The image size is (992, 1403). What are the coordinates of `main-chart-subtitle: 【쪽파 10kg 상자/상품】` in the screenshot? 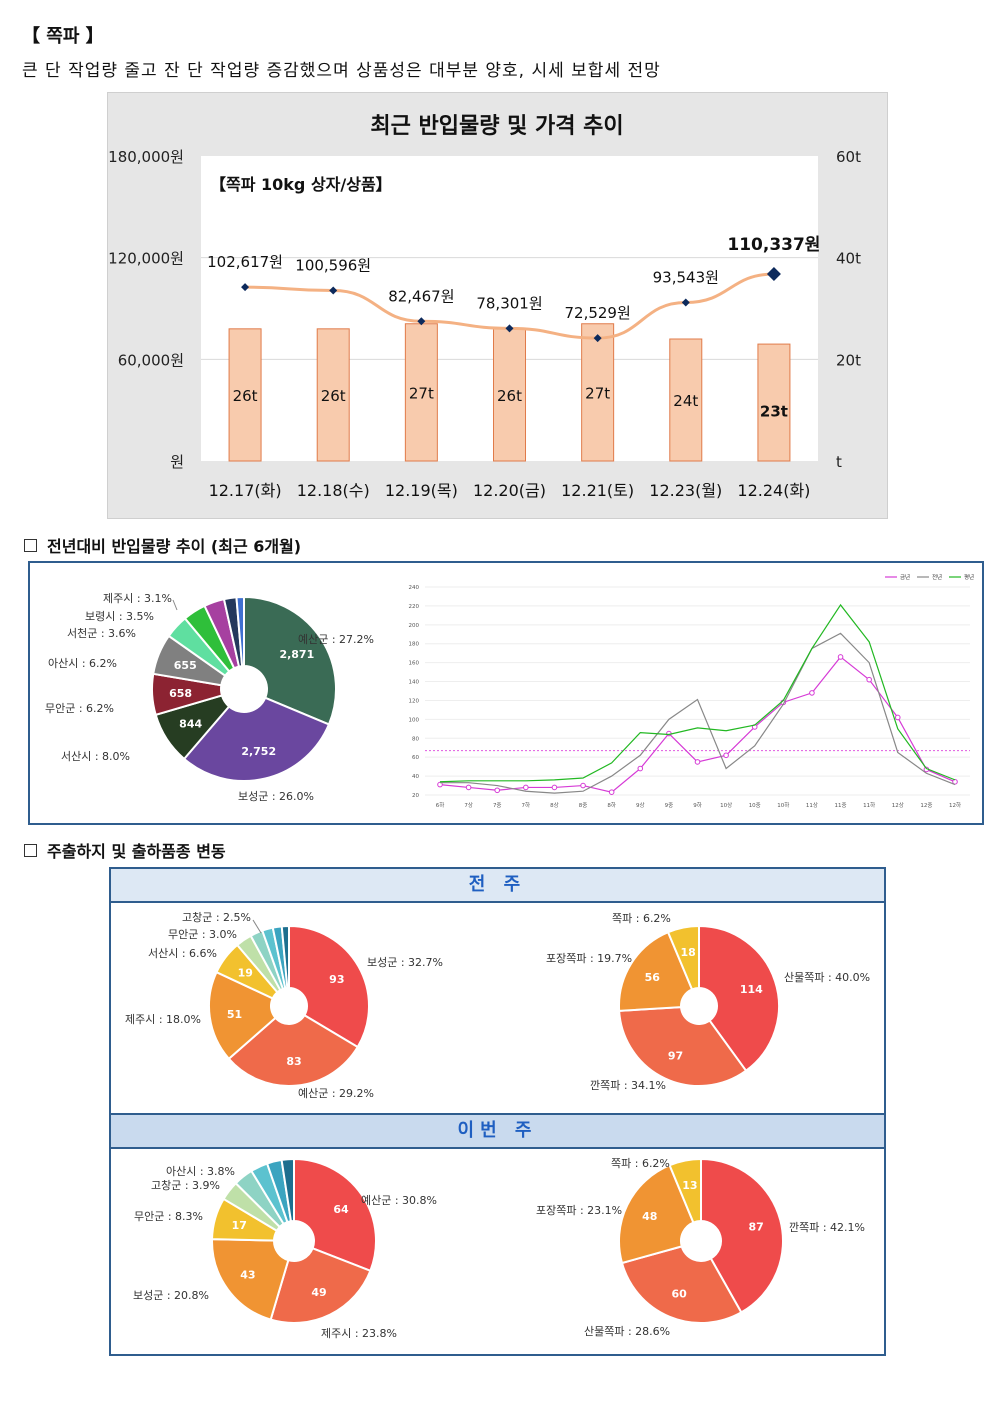 It's located at (301, 184).